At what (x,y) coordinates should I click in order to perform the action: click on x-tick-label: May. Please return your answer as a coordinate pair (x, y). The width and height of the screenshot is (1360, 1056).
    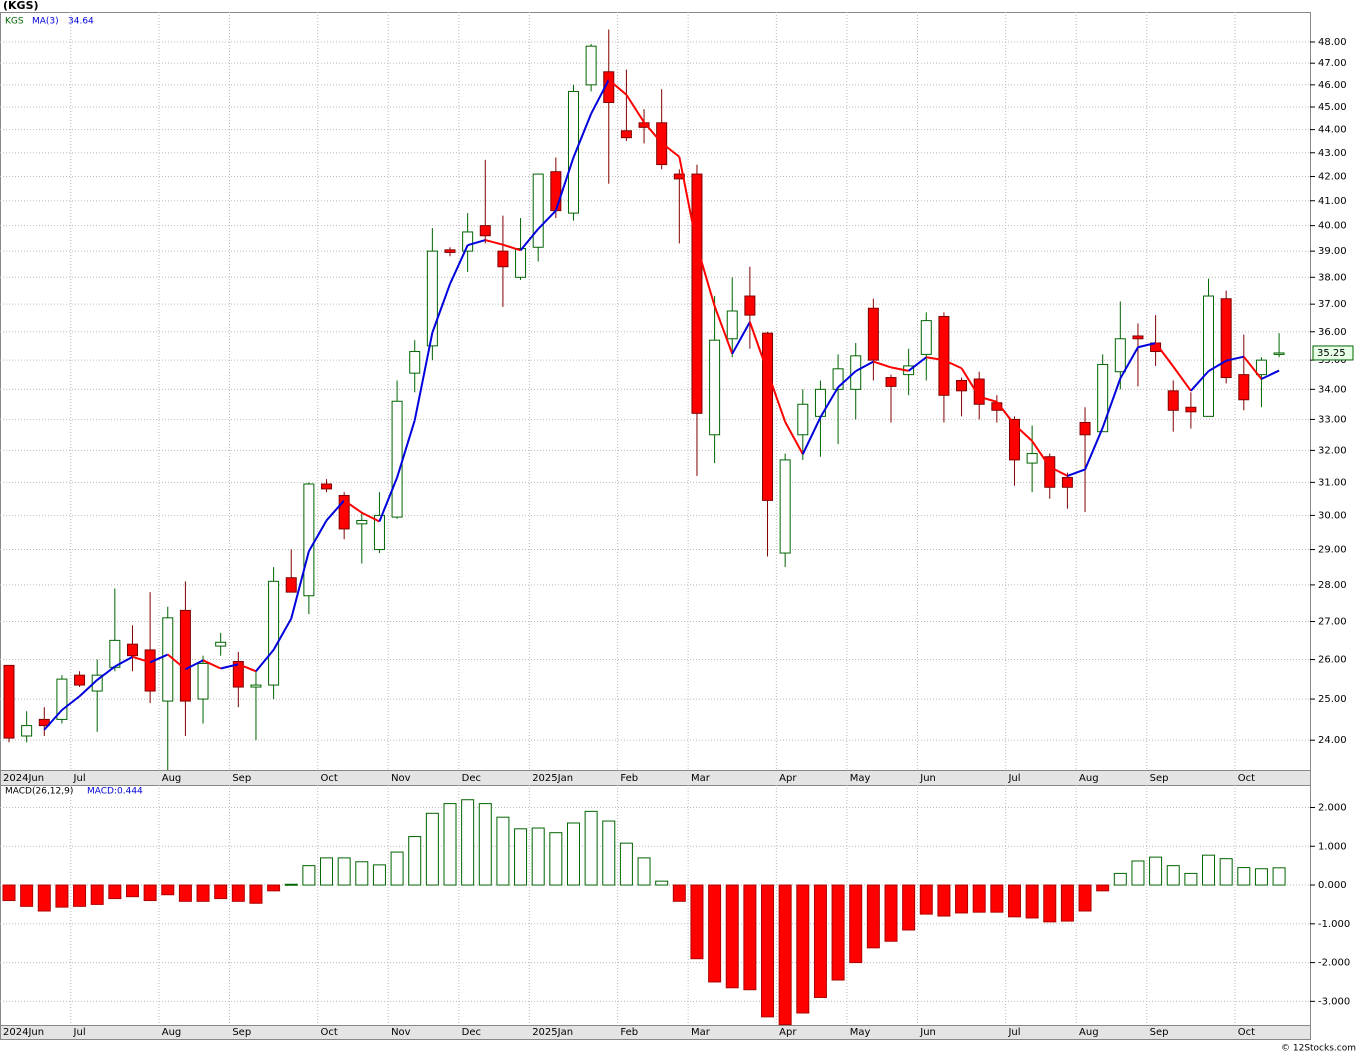
    Looking at the image, I should click on (860, 778).